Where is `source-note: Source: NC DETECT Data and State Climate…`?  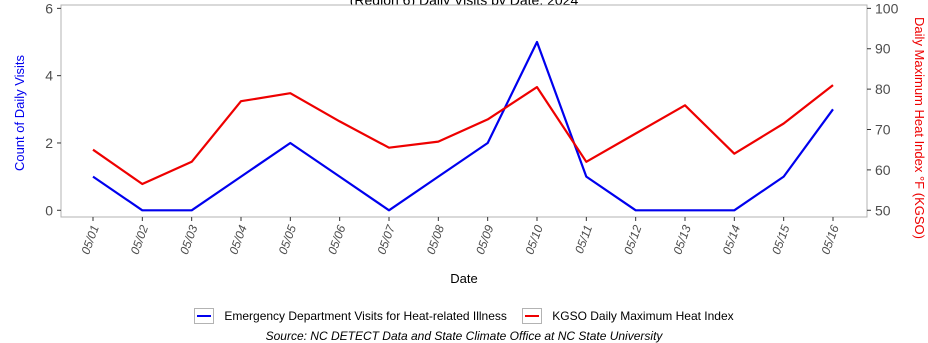
source-note: Source: NC DETECT Data and State Climate… is located at coordinates (464, 336).